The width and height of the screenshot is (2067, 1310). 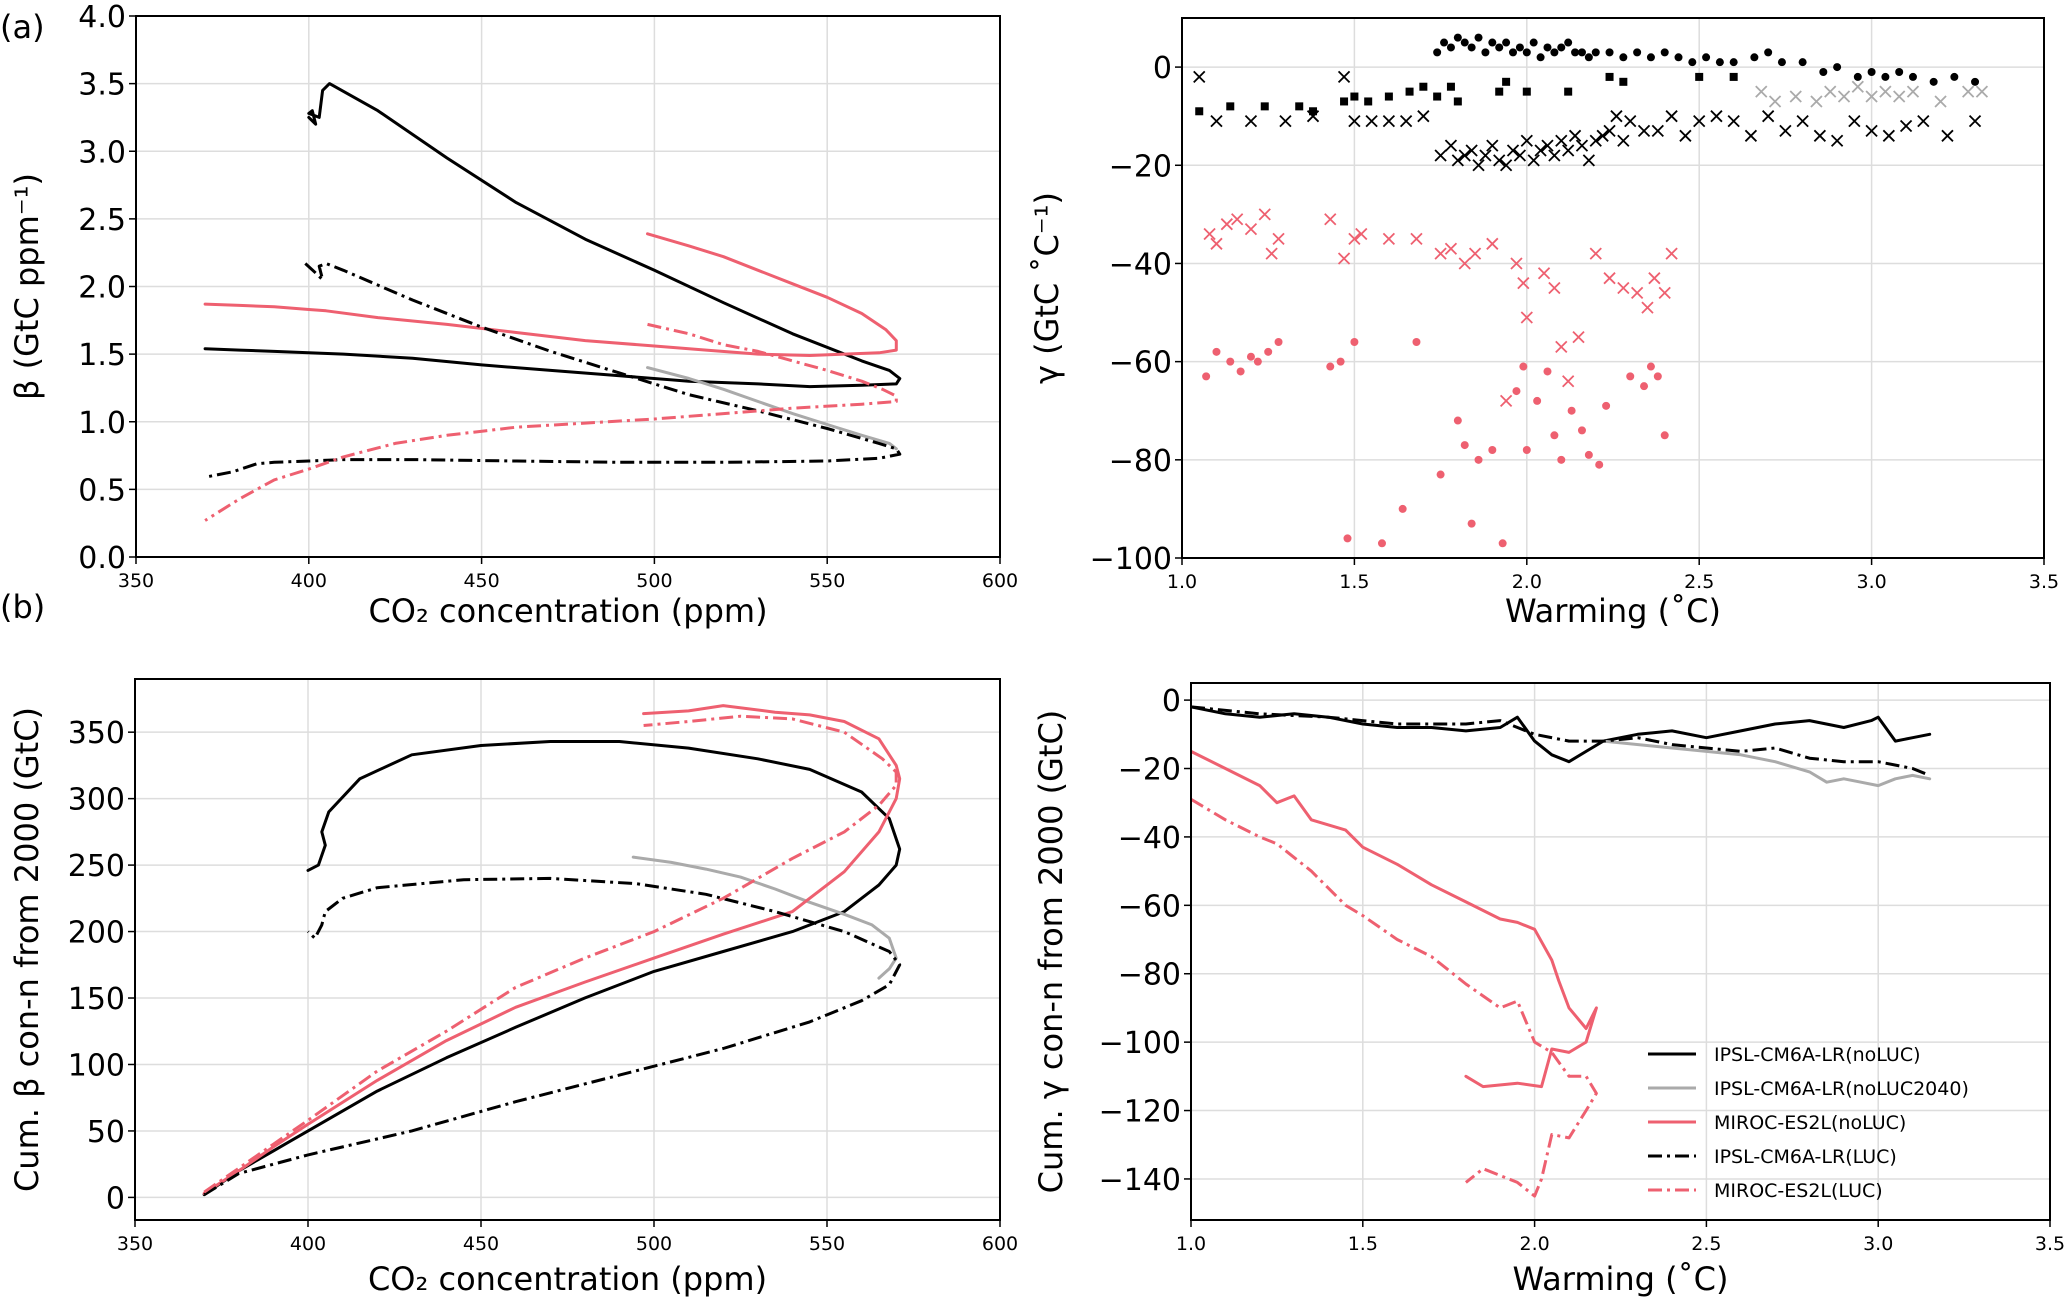 I want to click on y-tick-label: 1.0, so click(x=102, y=423).